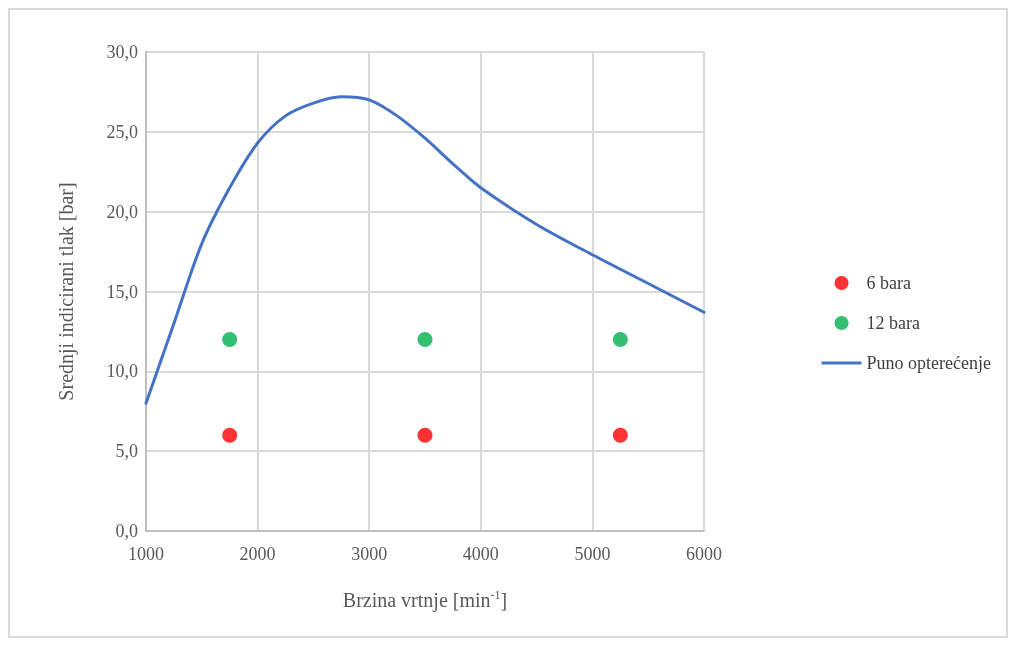 The width and height of the screenshot is (1022, 650). What do you see at coordinates (257, 554) in the screenshot?
I see `x-tick-label: 2000` at bounding box center [257, 554].